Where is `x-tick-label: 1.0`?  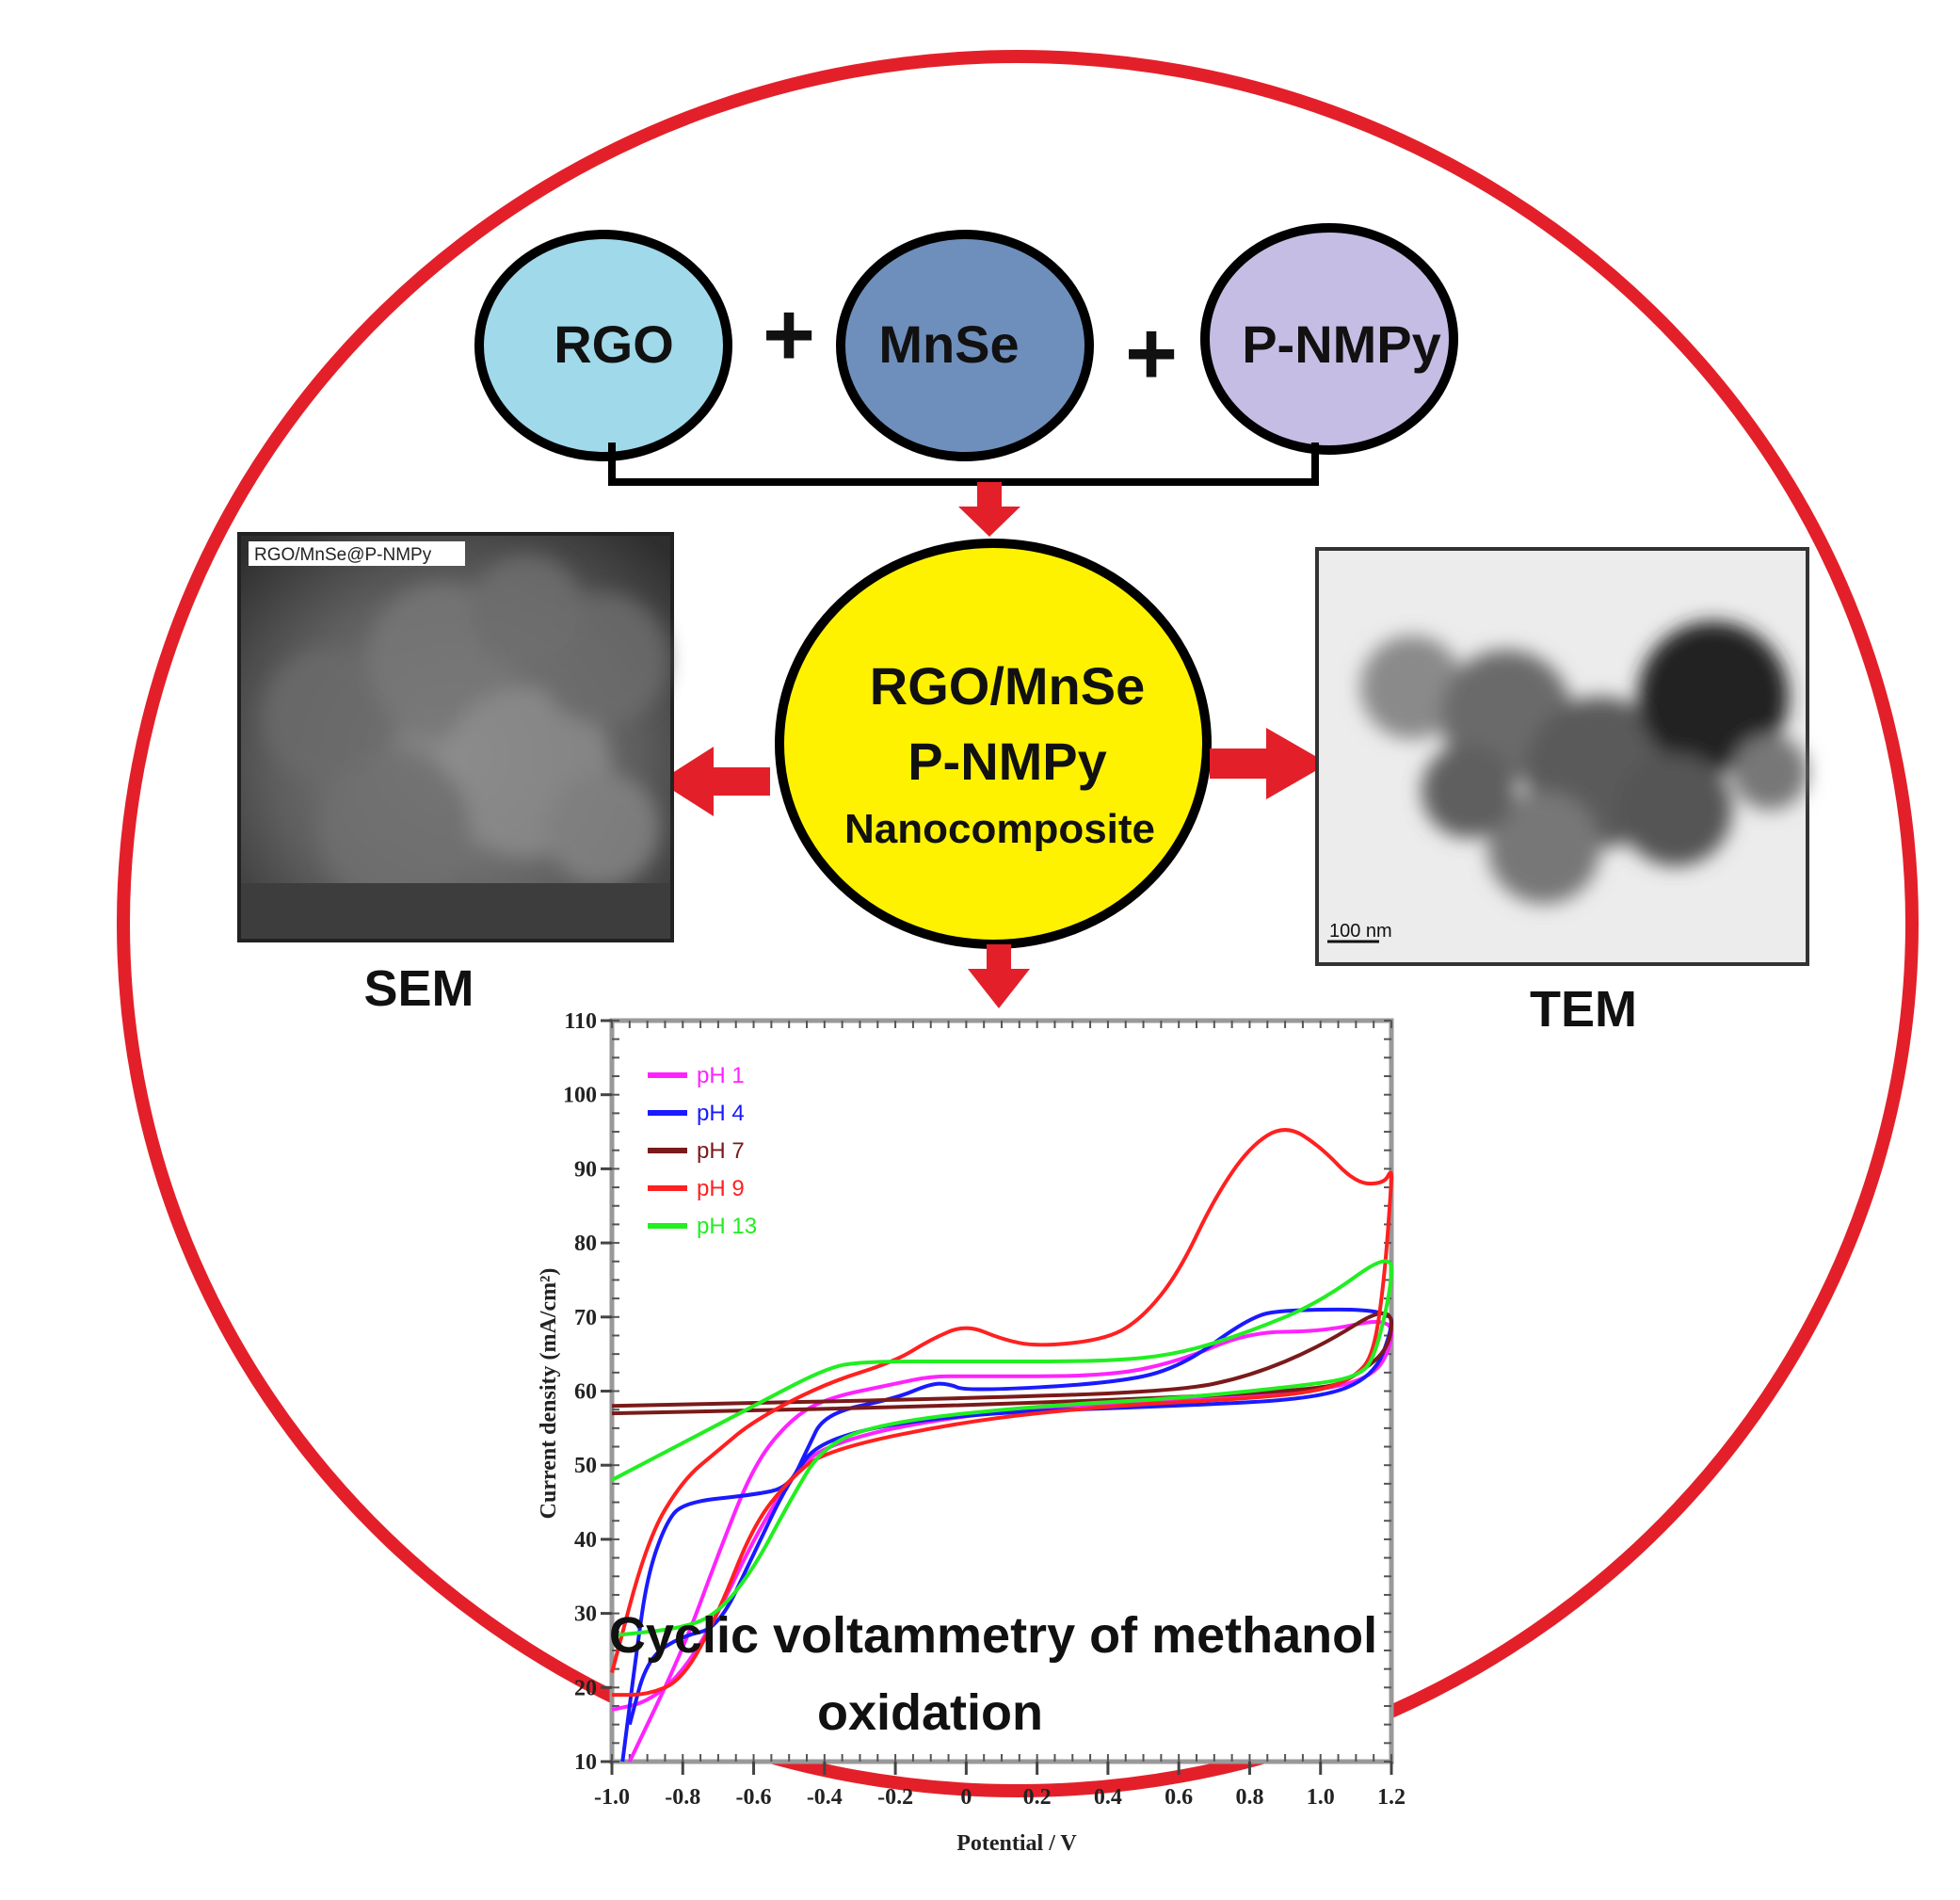 x-tick-label: 1.0 is located at coordinates (1321, 1797).